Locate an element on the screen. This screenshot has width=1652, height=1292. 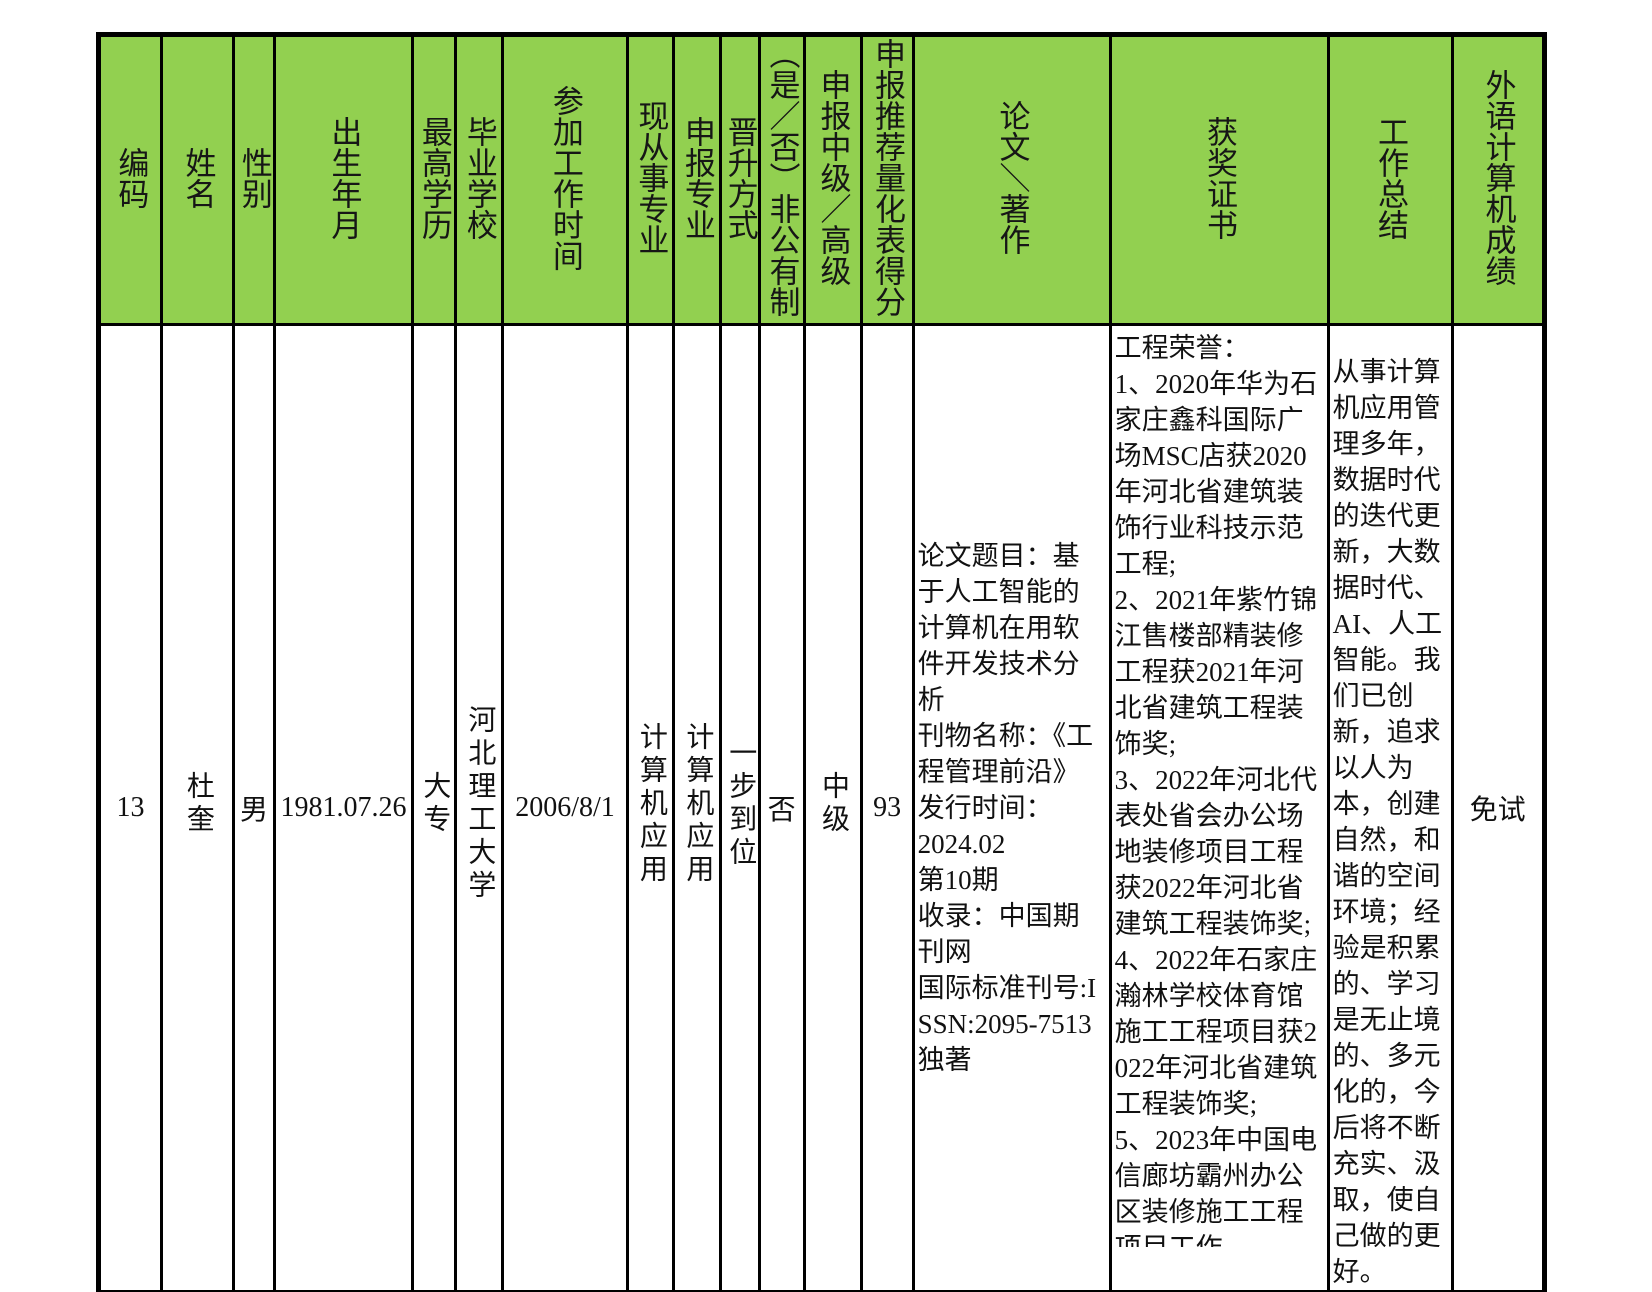
cell-declared-level: 中级 is located at coordinates (832, 807).